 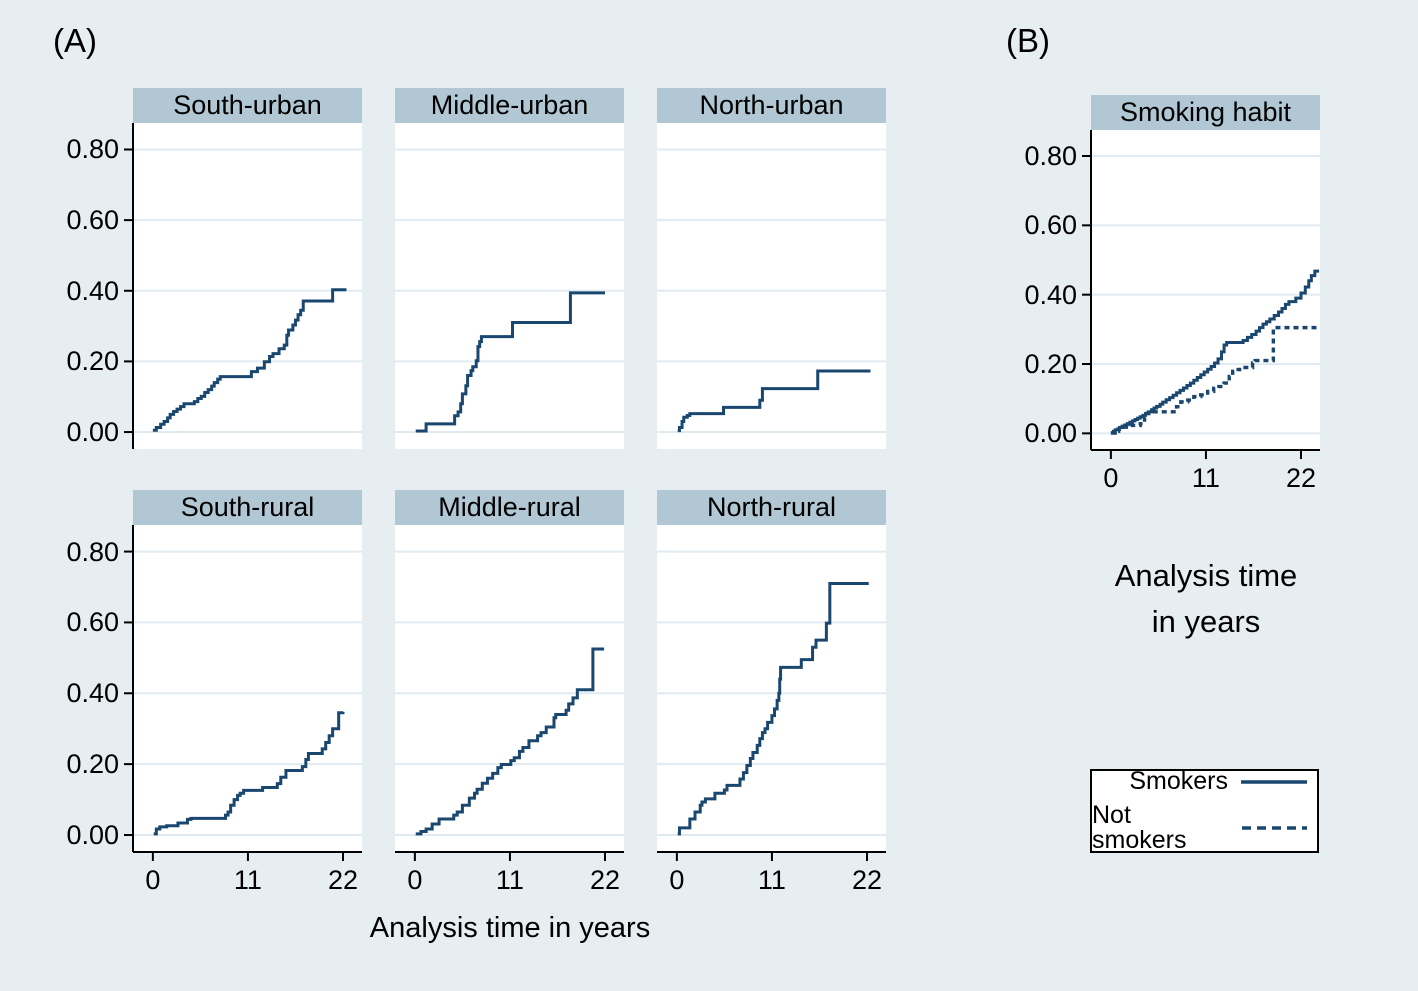 What do you see at coordinates (249, 360) in the screenshot?
I see `series-curve-south-urban` at bounding box center [249, 360].